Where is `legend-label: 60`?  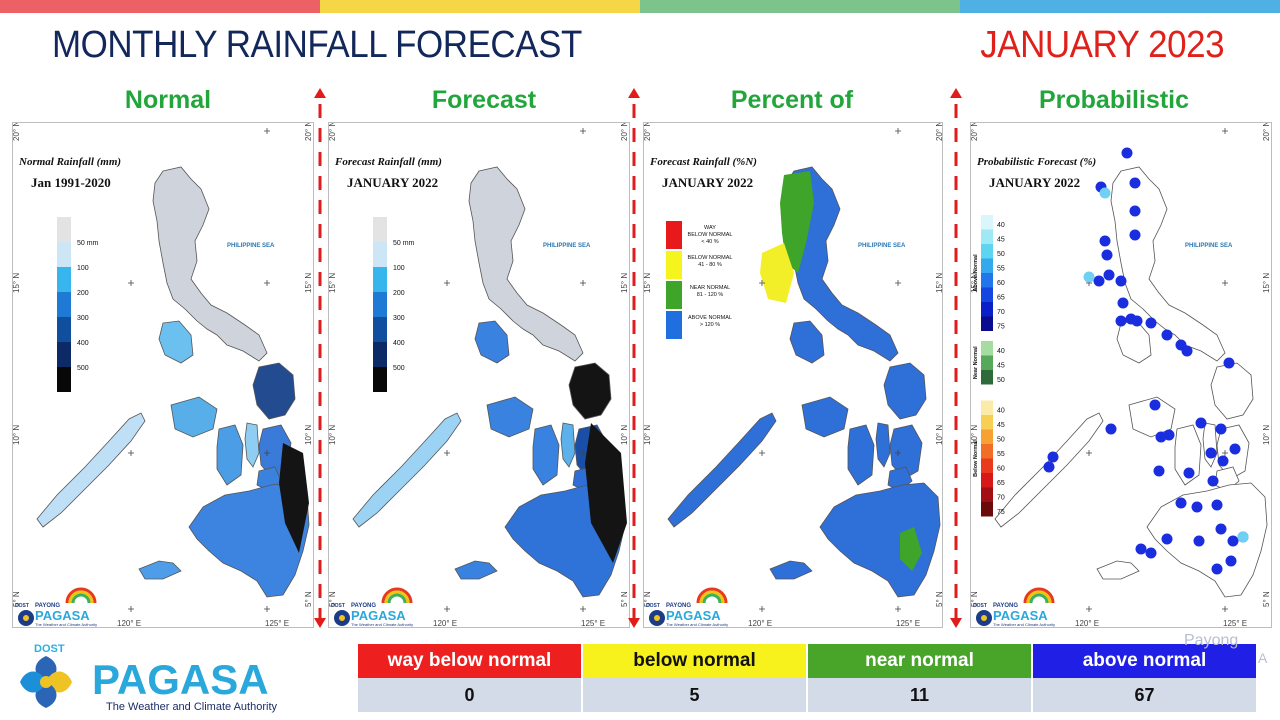 legend-label: 60 is located at coordinates (1001, 283).